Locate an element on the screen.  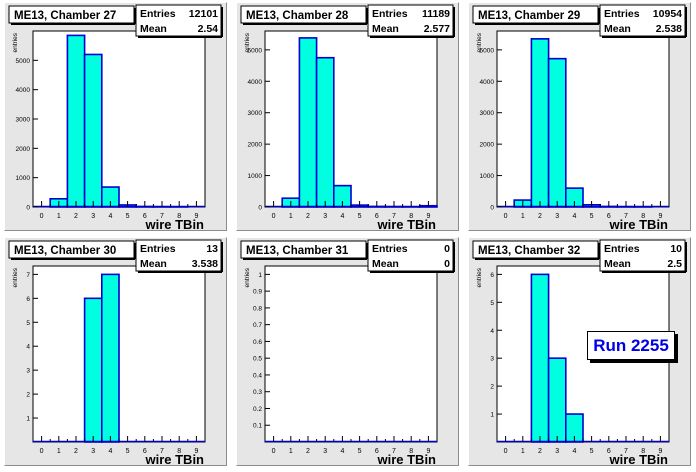
histogram-title: ME13, Chamber 31 is located at coordinates (297, 251).